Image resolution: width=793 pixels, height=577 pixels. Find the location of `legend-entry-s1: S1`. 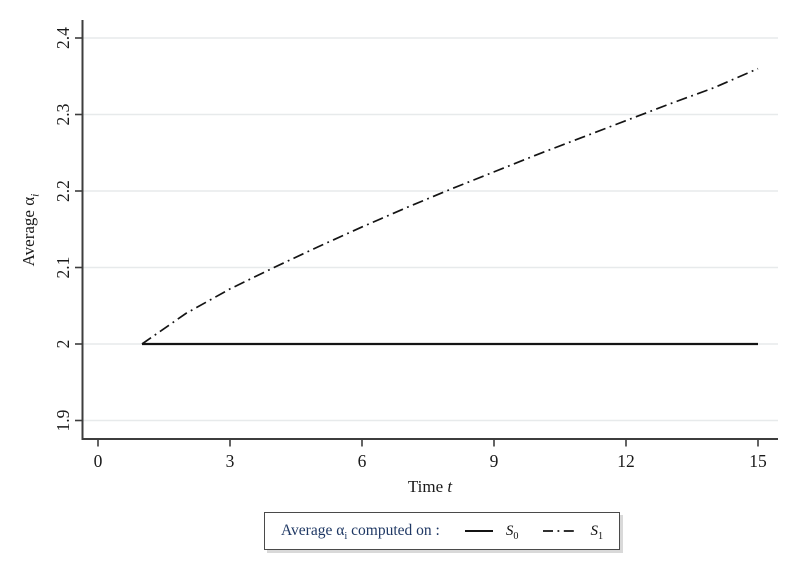

legend-entry-s1: S1 is located at coordinates (573, 532).